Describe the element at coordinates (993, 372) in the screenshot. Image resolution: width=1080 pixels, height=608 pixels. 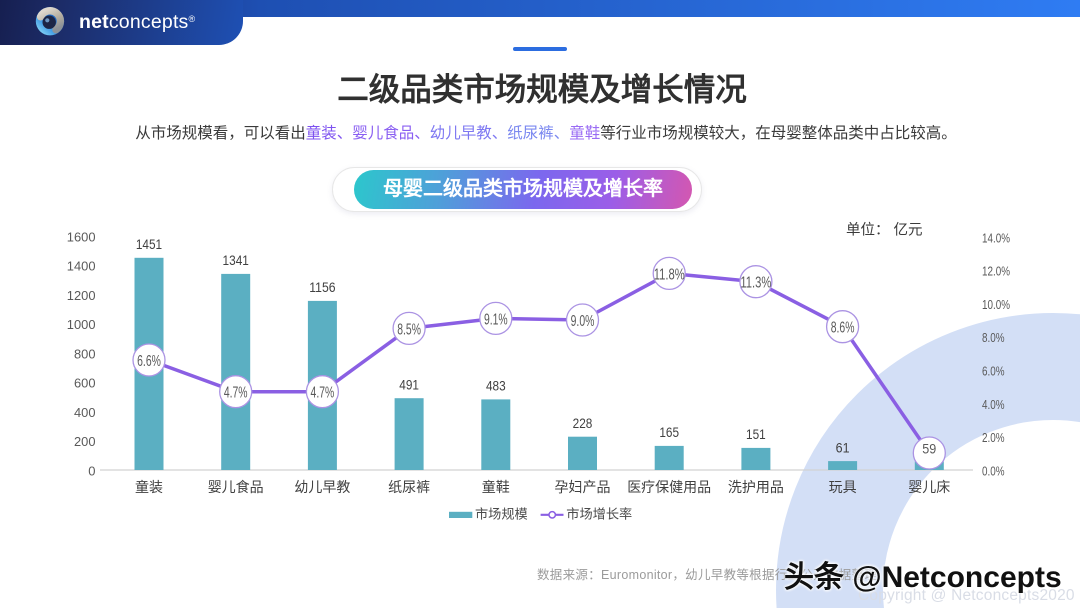
I see `svg-text: 6.0%` at that location.